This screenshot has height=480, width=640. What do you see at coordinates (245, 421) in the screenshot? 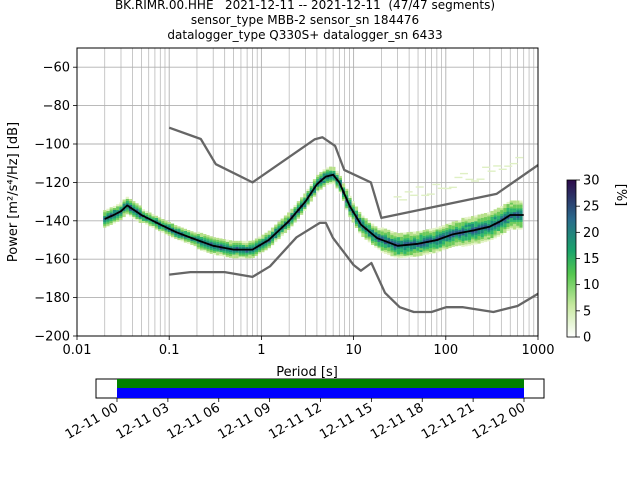
I see `time-tick-label: 12-11 09` at bounding box center [245, 421].